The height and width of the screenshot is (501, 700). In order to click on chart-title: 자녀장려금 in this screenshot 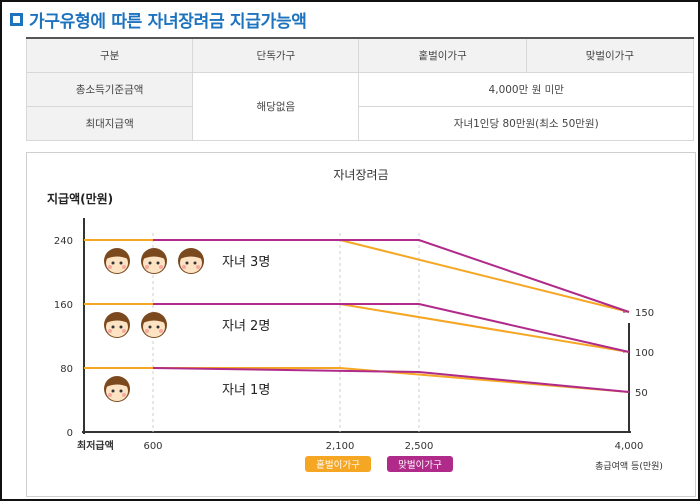, I will do `click(360, 175)`.